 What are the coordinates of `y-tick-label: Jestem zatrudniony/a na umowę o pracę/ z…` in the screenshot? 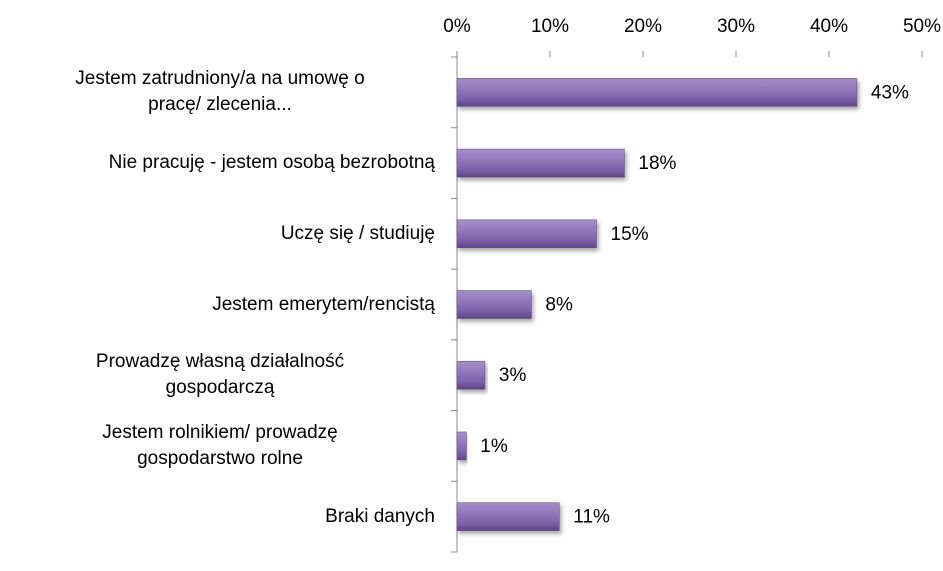 It's located at (220, 92).